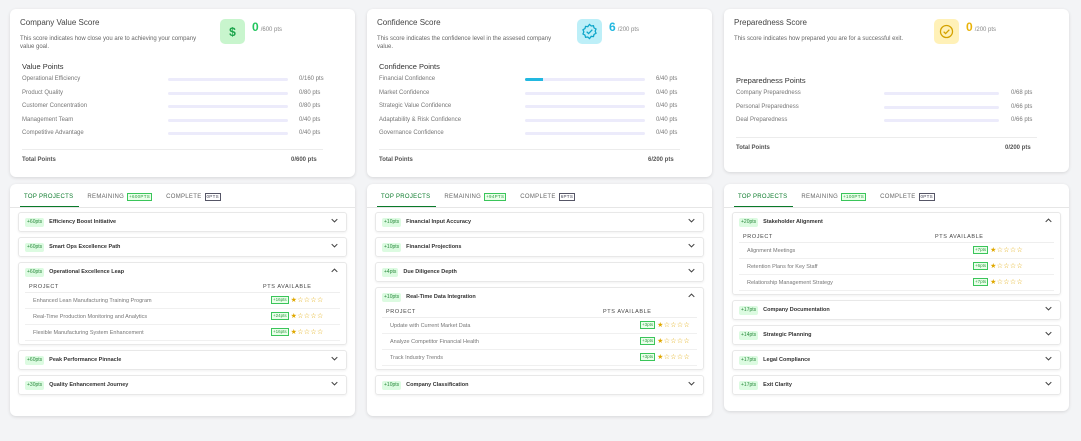  I want to click on tab-label: REMAINING, so click(463, 197).